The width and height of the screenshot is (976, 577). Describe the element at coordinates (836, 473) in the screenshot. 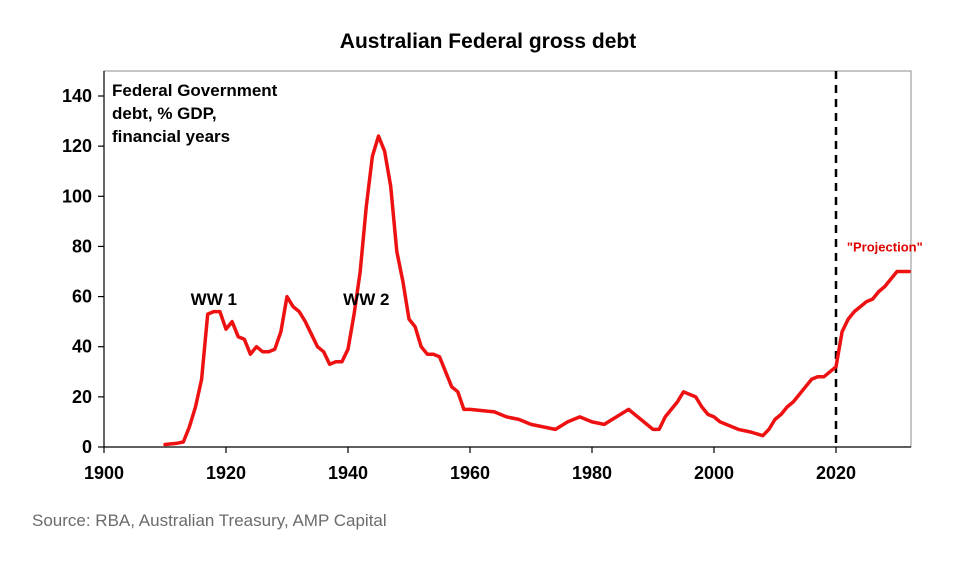

I see `x-tick-label: 2020` at that location.